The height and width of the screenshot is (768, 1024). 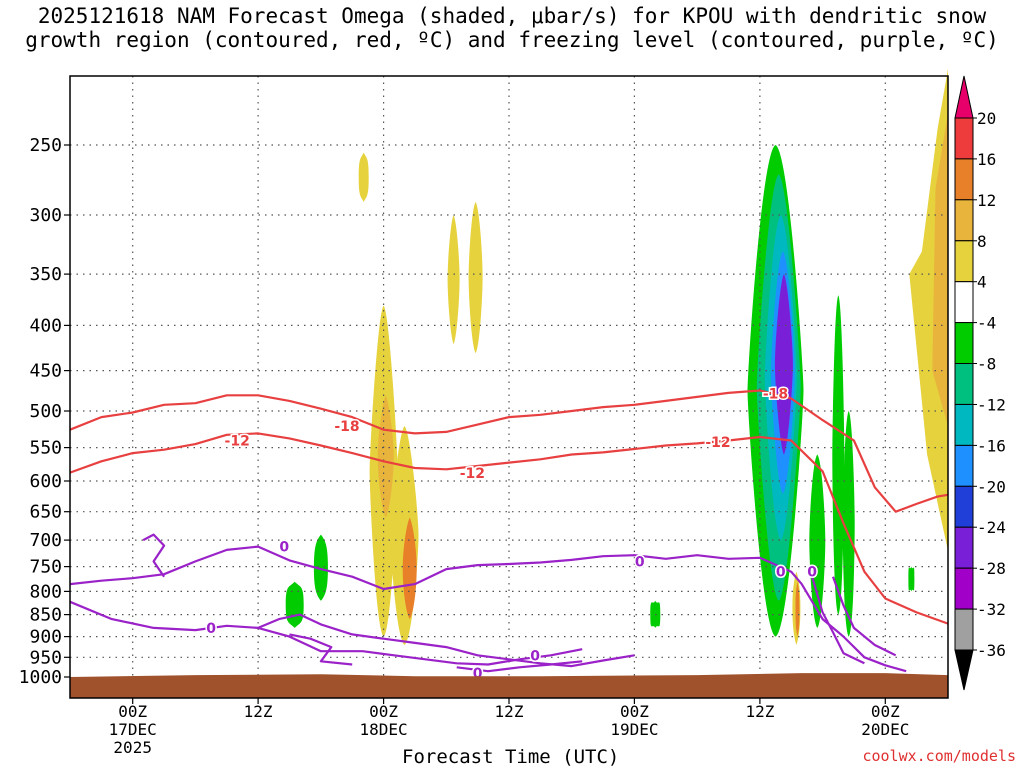 What do you see at coordinates (45, 657) in the screenshot?
I see `y-tick-label-950: 950` at bounding box center [45, 657].